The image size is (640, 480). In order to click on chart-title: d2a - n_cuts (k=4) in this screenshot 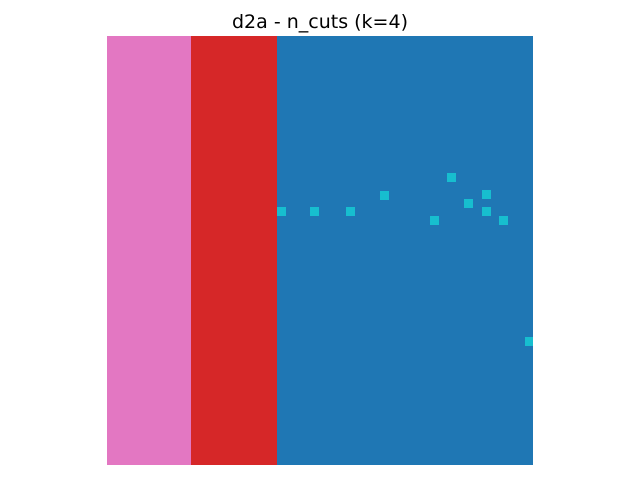, I will do `click(320, 22)`.